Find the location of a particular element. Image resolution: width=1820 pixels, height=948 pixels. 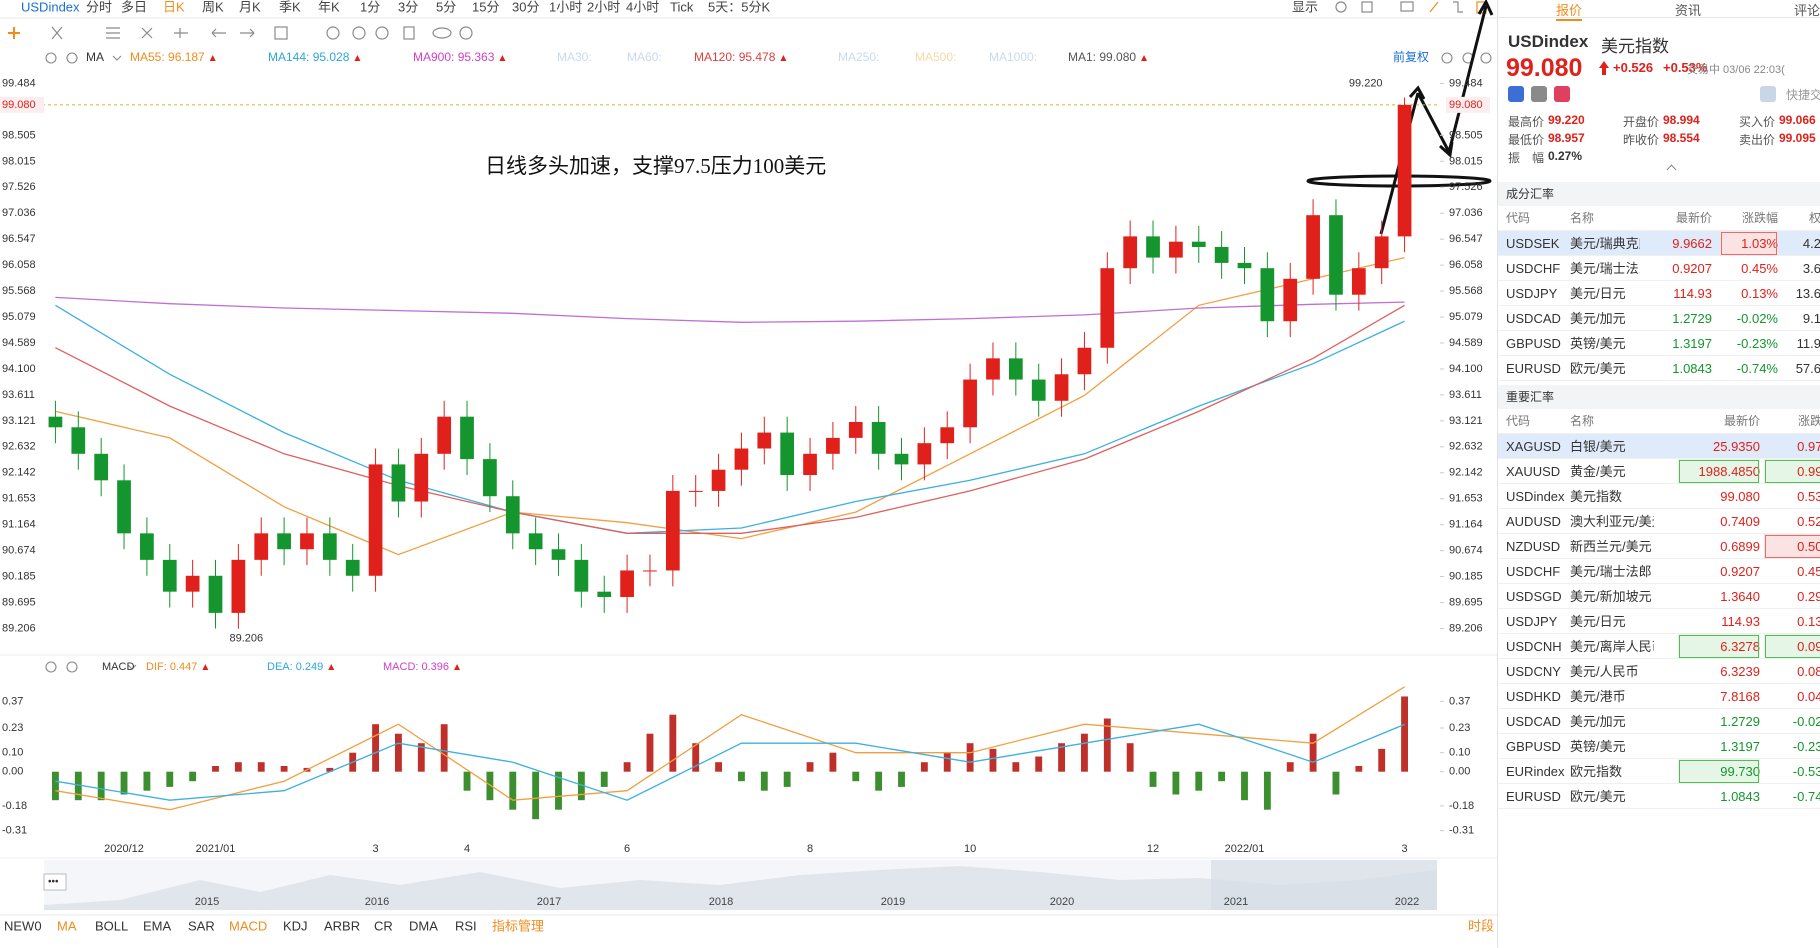

table-row: USDSEK 美元/瑞典克朗 9.9662 1.03% 4.2 is located at coordinates (1659, 243).